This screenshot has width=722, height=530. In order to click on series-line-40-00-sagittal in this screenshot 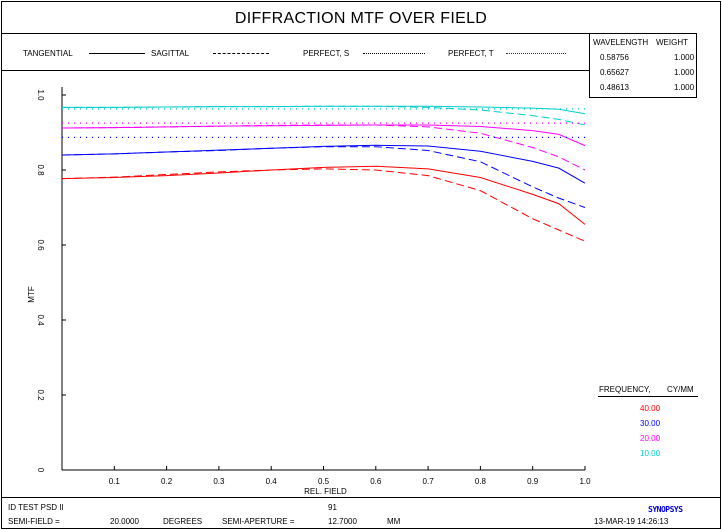, I will do `click(323, 205)`.